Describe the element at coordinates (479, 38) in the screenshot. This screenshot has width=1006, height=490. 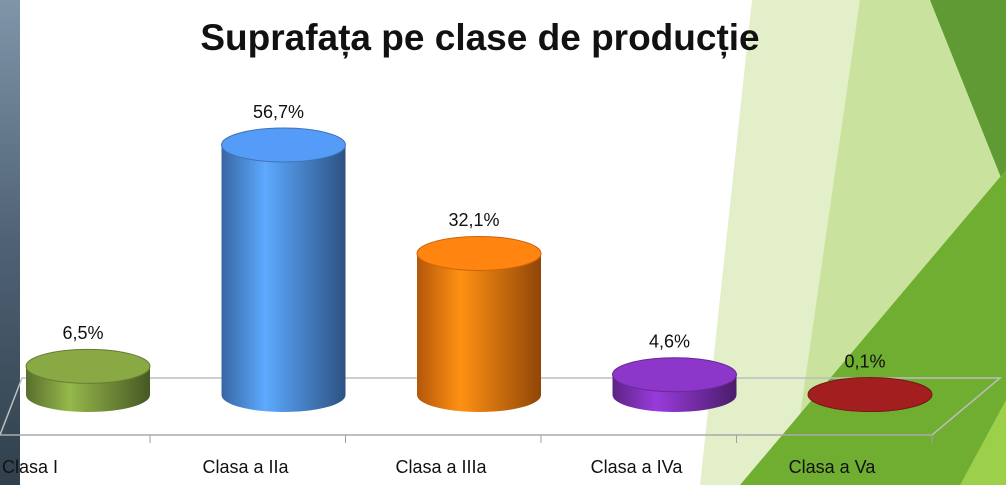
I see `chart-title: Suprafața pe clase de producție` at that location.